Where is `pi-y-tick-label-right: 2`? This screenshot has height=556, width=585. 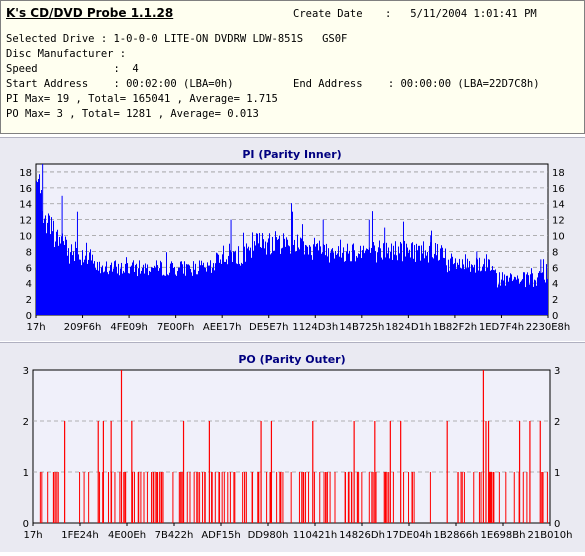
pi-y-tick-label-right: 2 is located at coordinates (555, 300).